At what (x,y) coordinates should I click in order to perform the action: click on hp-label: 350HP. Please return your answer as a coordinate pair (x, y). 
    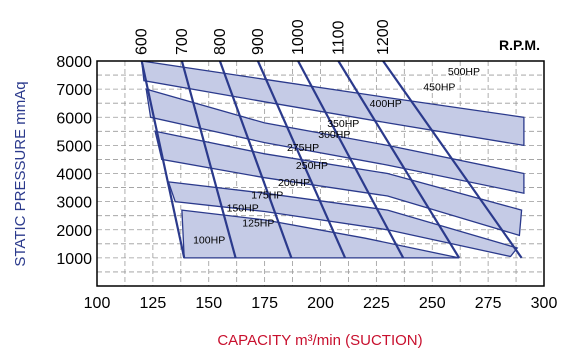
    Looking at the image, I should click on (343, 124).